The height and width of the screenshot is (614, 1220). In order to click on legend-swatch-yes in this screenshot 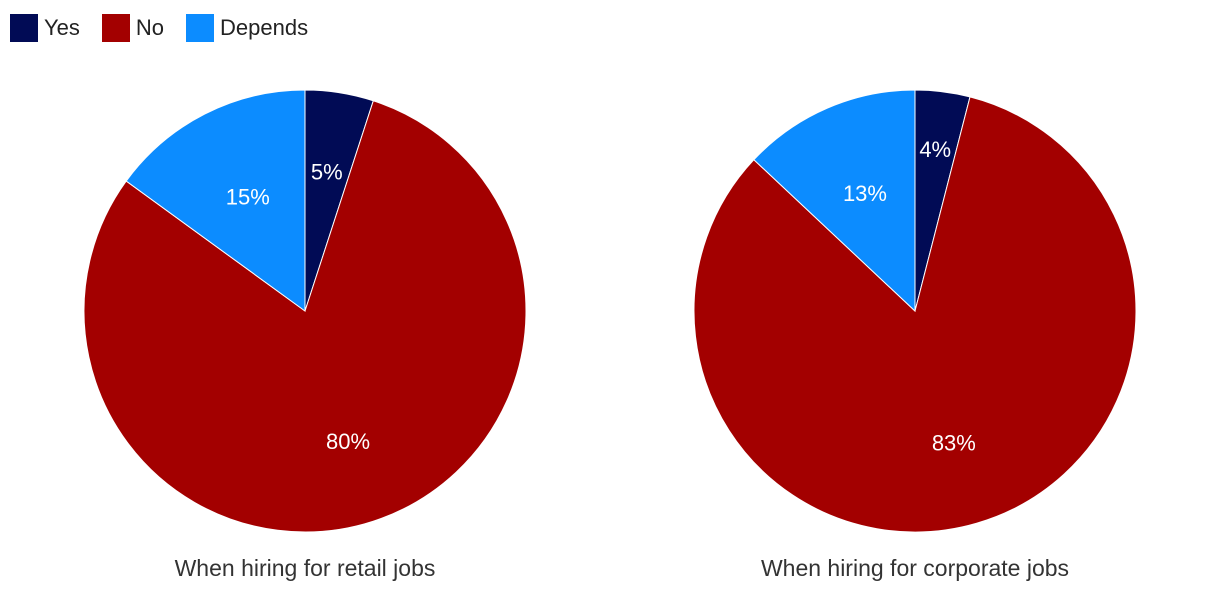, I will do `click(24, 28)`.